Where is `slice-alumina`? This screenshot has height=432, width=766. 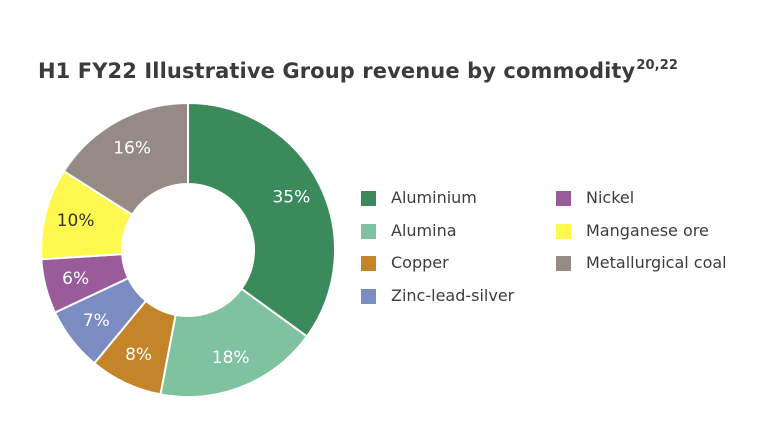 slice-alumina is located at coordinates (234, 342).